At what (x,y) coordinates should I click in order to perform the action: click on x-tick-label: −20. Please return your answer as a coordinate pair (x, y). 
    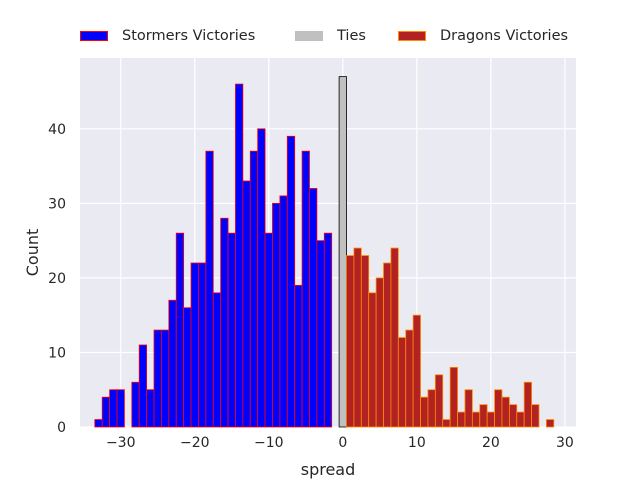
    Looking at the image, I should click on (195, 443).